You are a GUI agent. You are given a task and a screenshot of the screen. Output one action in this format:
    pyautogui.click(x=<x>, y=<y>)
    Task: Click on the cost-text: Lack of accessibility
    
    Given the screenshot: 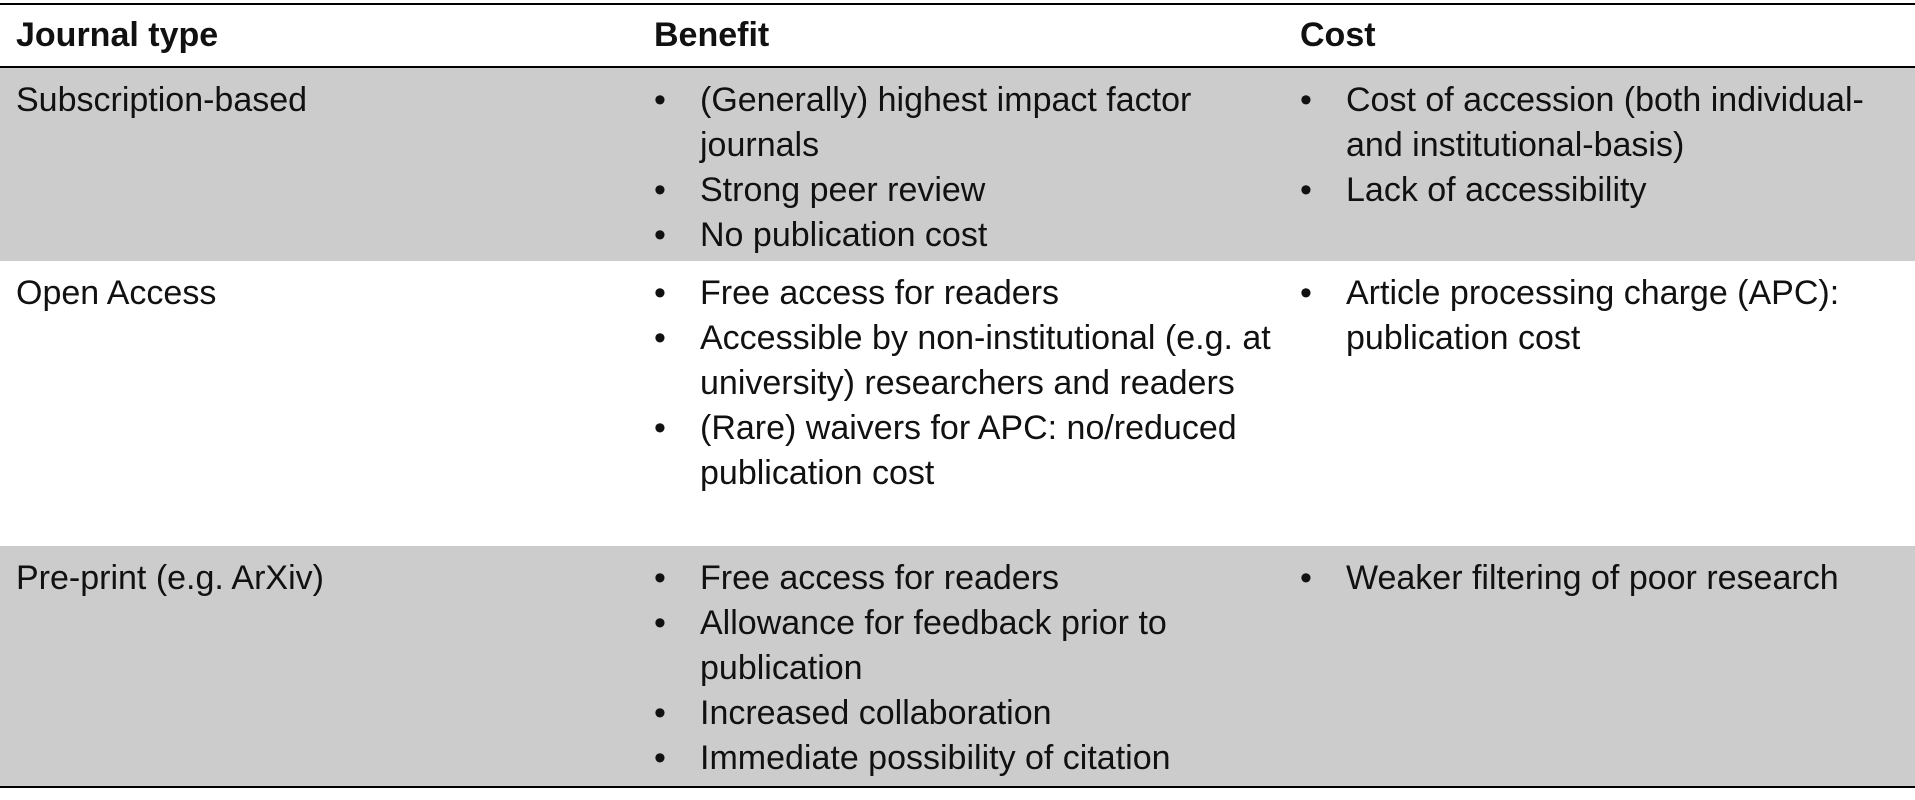 What is the action you would take?
    pyautogui.click(x=1496, y=190)
    